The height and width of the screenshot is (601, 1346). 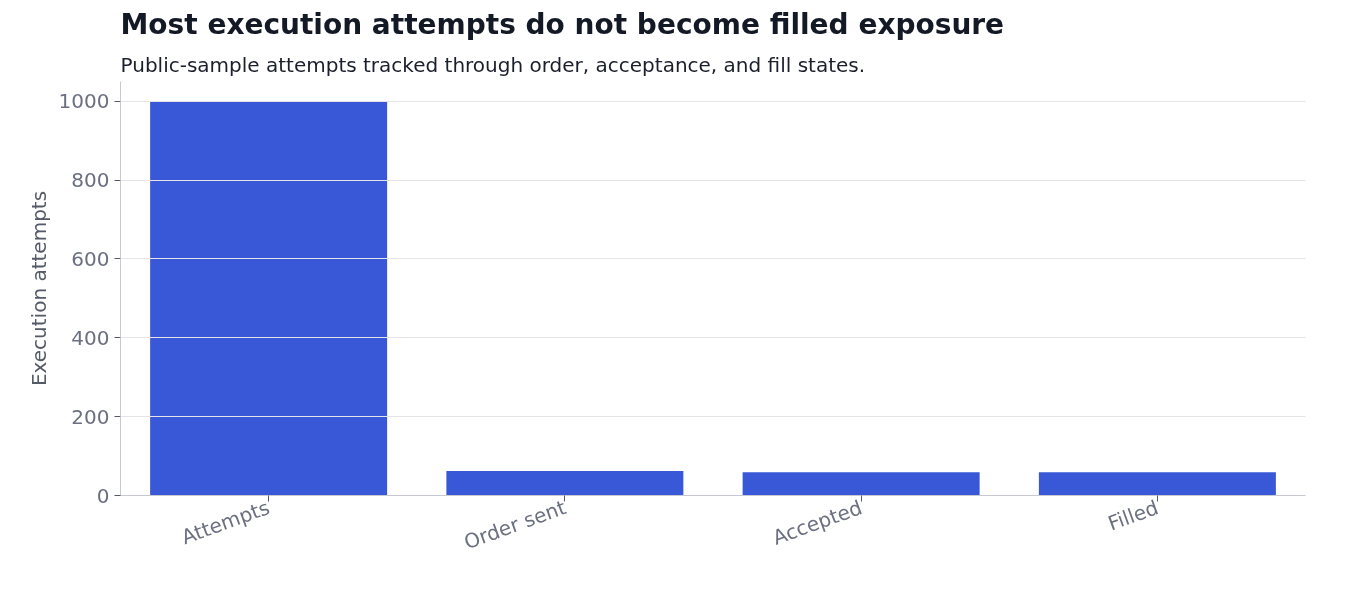 I want to click on chart-subtitle: Public-sample attempts tracked through order, acceptance, and fill states., so click(x=493, y=64).